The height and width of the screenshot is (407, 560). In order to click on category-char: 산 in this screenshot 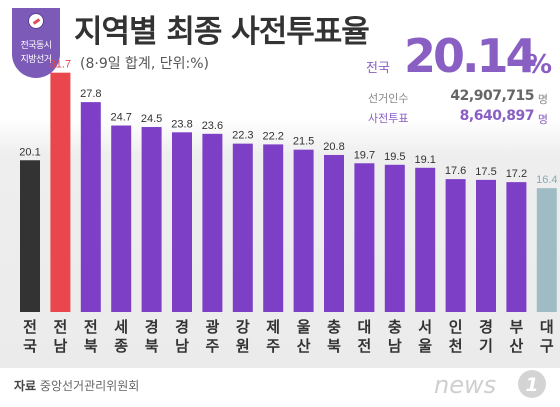, I will do `click(303, 346)`.